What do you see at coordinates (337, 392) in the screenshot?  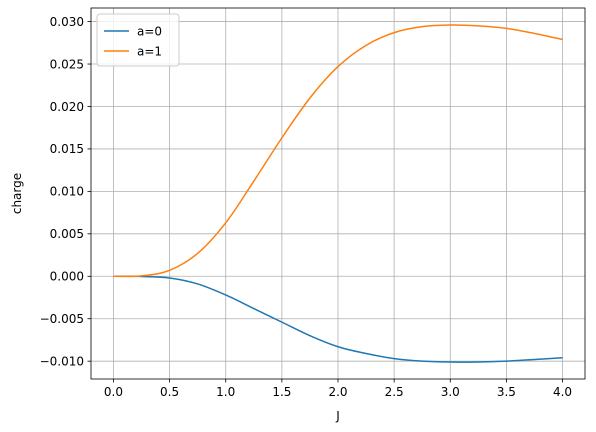 I see `x-tick-label: 2.0` at bounding box center [337, 392].